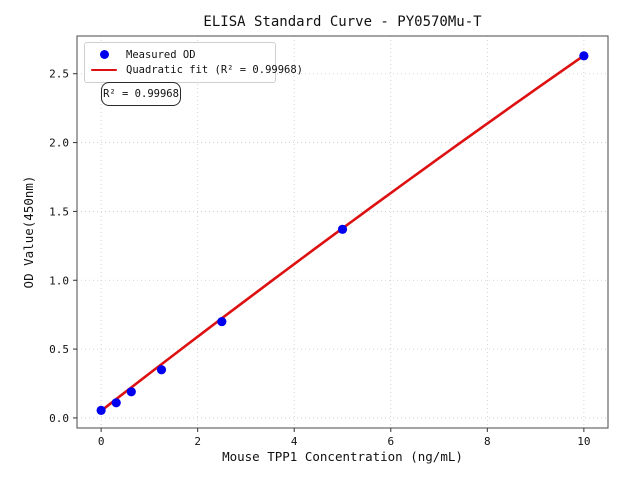 The width and height of the screenshot is (640, 480). What do you see at coordinates (59, 211) in the screenshot?
I see `y-tick-label: 1.5` at bounding box center [59, 211].